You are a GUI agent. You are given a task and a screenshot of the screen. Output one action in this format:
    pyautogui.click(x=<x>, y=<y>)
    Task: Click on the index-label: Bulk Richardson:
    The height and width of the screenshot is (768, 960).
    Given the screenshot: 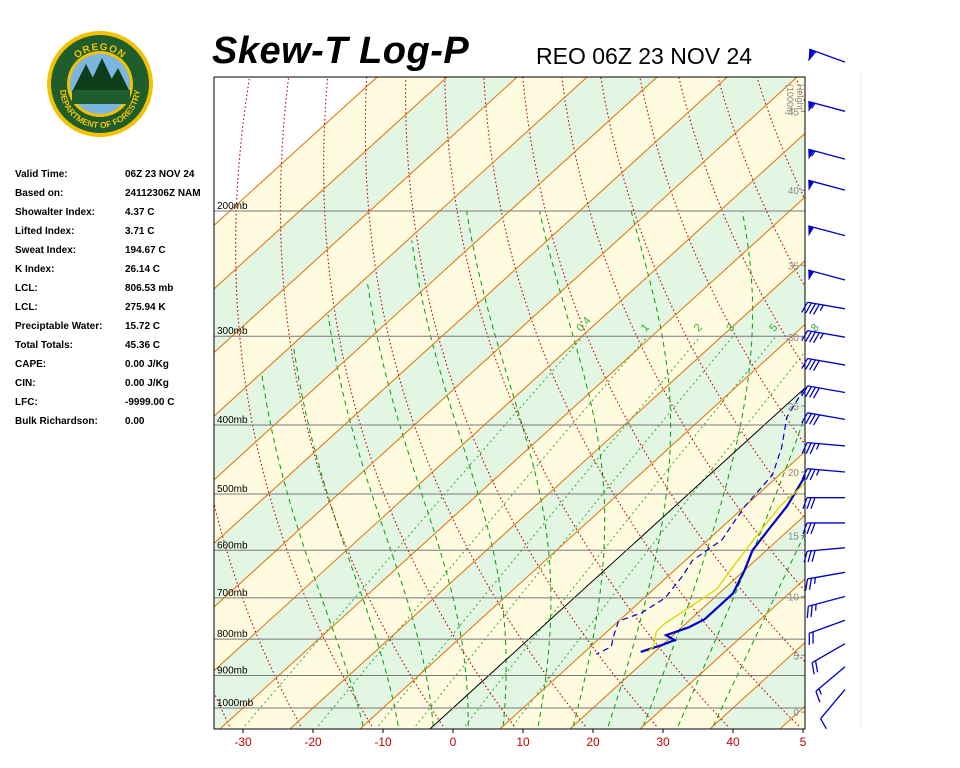 What is the action you would take?
    pyautogui.click(x=56, y=421)
    